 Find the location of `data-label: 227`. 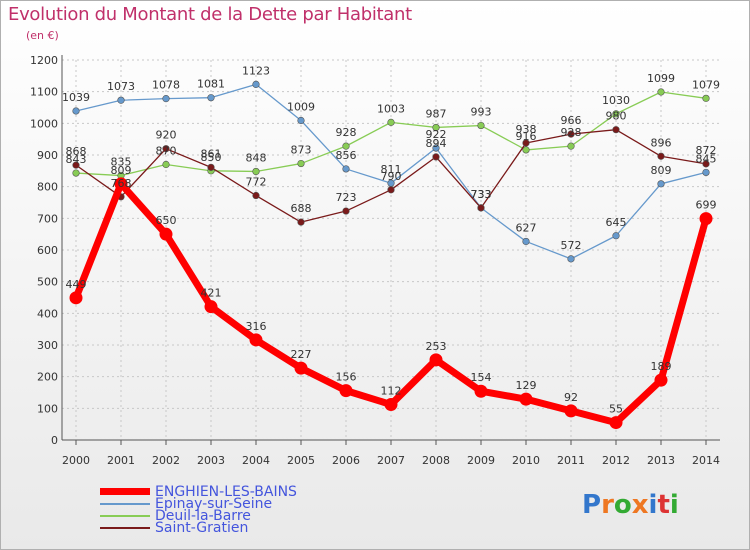

data-label: 227 is located at coordinates (301, 354).